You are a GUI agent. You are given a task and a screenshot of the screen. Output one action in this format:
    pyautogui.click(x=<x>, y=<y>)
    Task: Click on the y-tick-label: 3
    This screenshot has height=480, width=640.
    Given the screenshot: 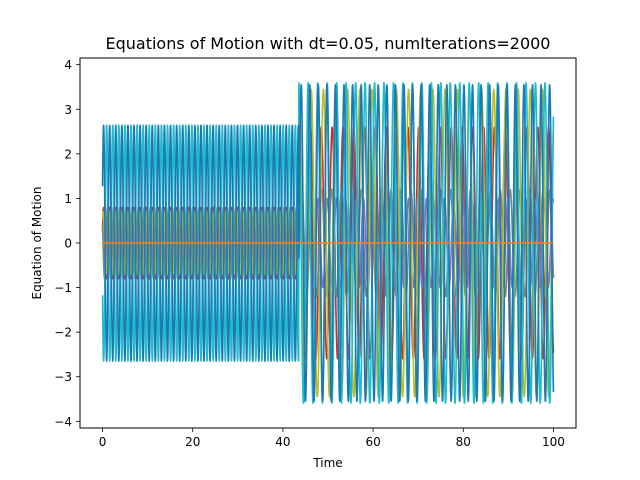 What is the action you would take?
    pyautogui.click(x=68, y=110)
    